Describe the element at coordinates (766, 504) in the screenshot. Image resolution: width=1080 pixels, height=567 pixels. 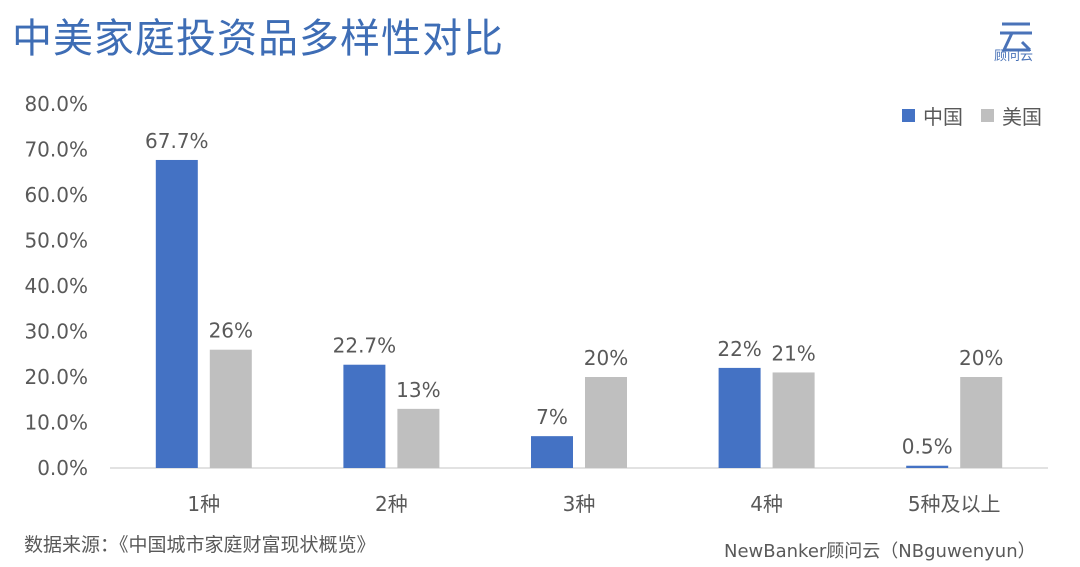
I see `x-tick-label: 4种` at that location.